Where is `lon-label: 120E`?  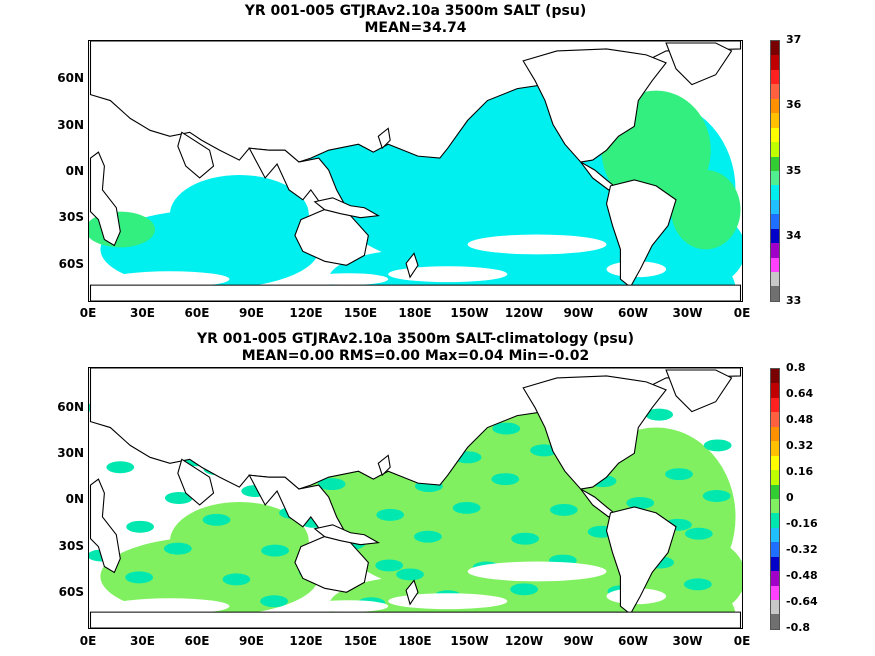
lon-label: 120E is located at coordinates (306, 641).